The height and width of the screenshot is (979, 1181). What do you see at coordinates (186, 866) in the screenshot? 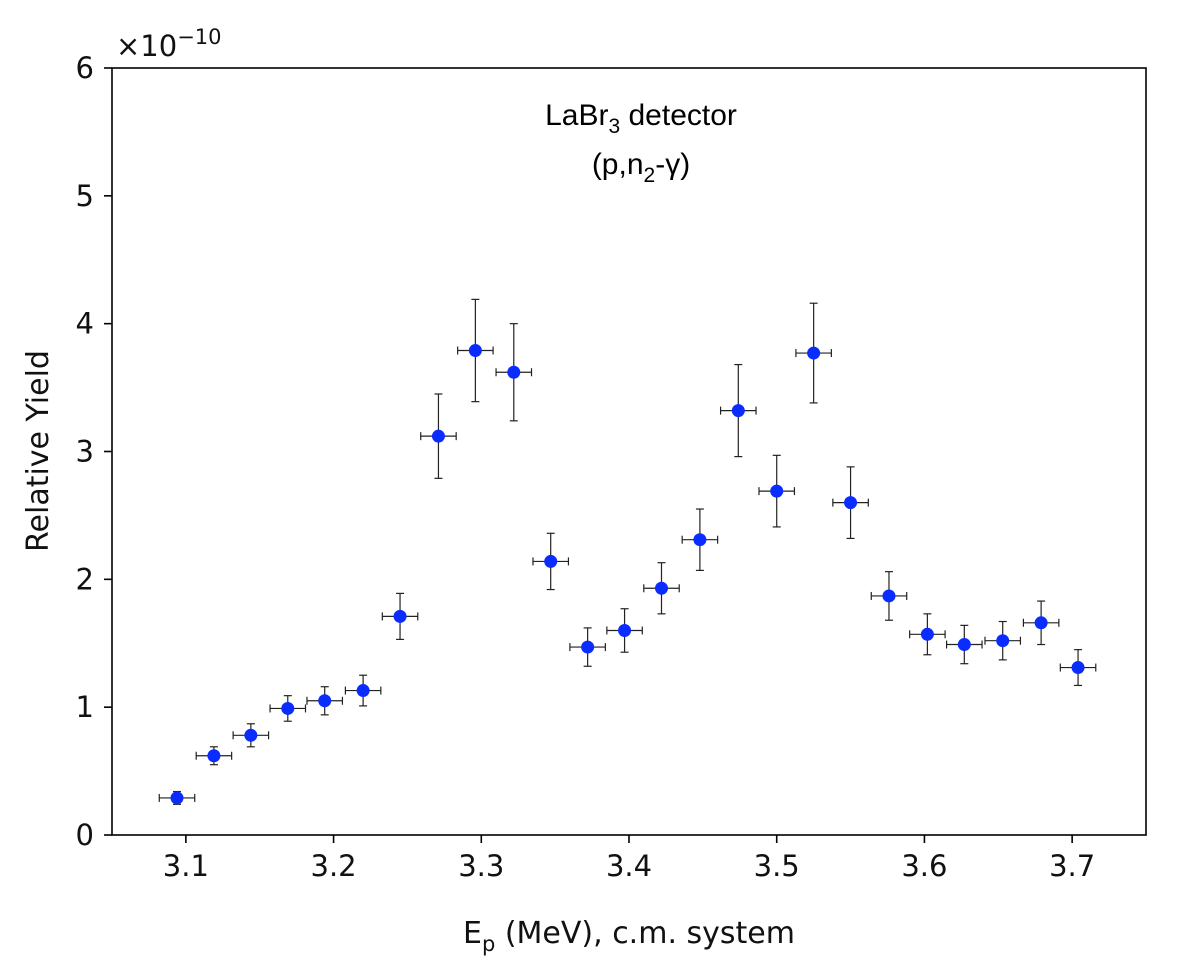
I see `x-tick-label: 3.1` at bounding box center [186, 866].